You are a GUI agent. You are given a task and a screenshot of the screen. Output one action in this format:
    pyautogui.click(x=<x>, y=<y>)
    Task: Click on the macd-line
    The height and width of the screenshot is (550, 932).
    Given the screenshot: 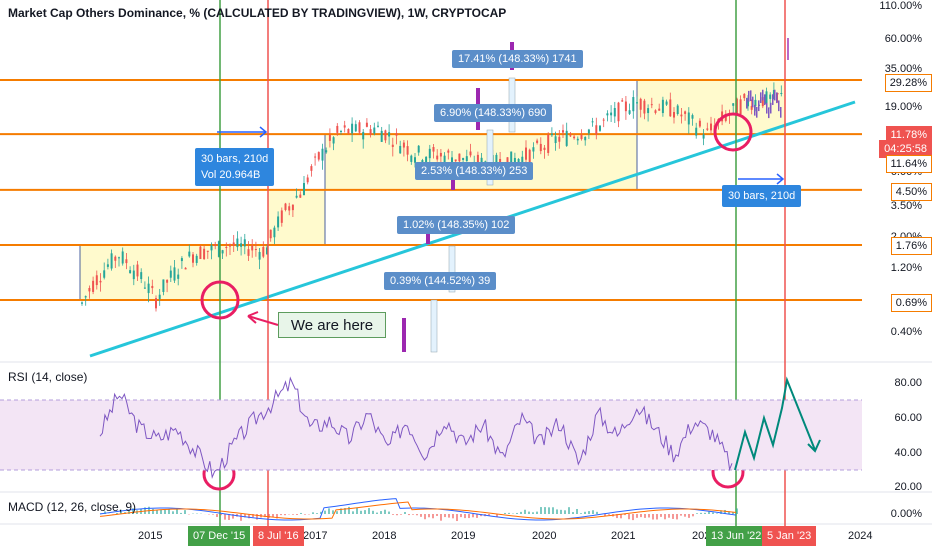 What is the action you would take?
    pyautogui.click(x=418, y=509)
    